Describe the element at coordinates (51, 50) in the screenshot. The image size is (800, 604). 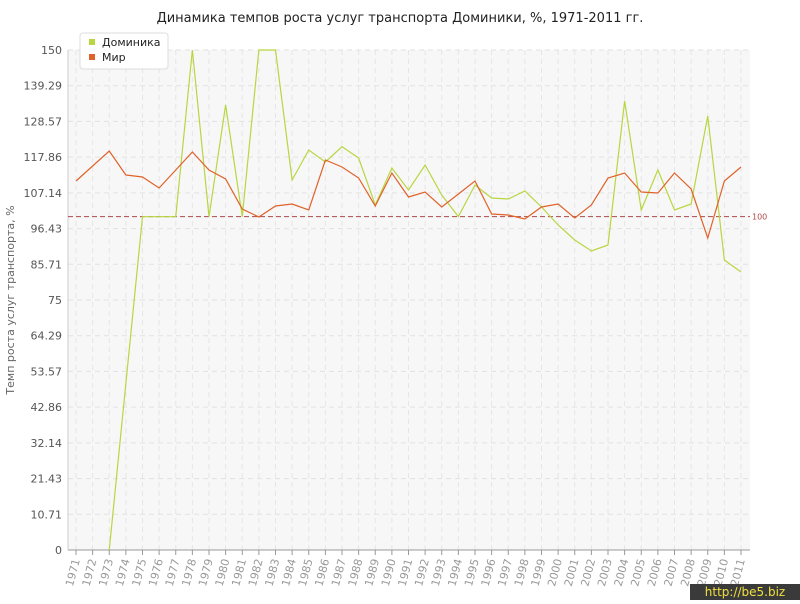
I see `y-tick-label: 150` at that location.